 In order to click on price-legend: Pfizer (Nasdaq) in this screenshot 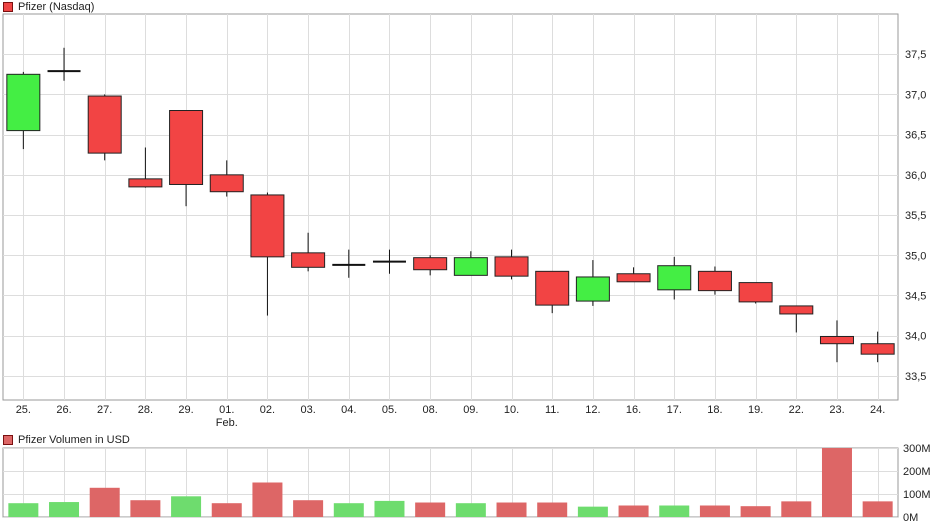, I will do `click(48, 7)`.